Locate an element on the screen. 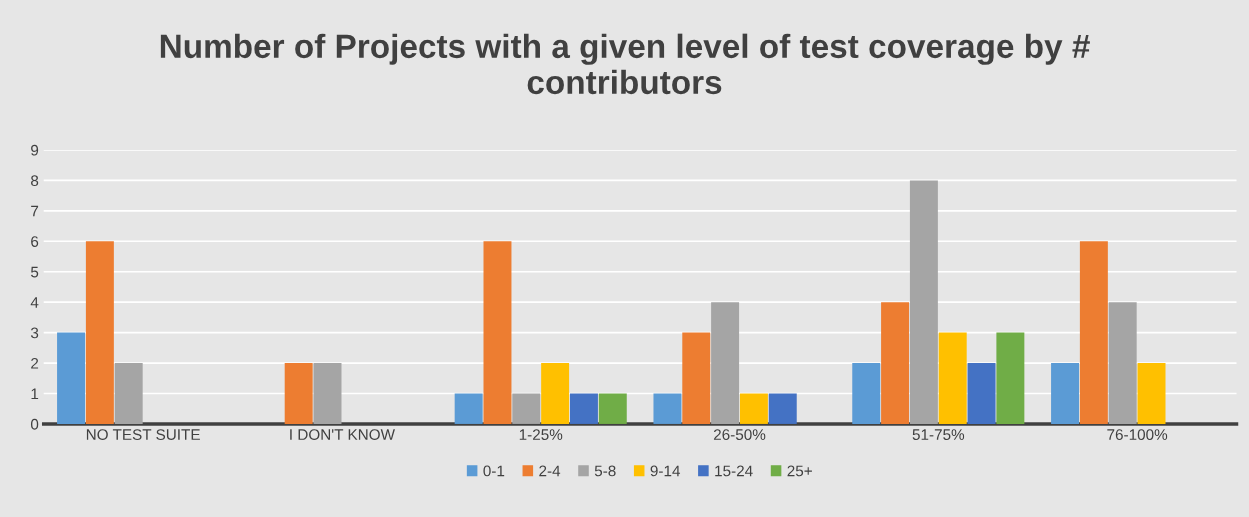 The width and height of the screenshot is (1249, 517). y-tick-label: 7 is located at coordinates (35, 211).